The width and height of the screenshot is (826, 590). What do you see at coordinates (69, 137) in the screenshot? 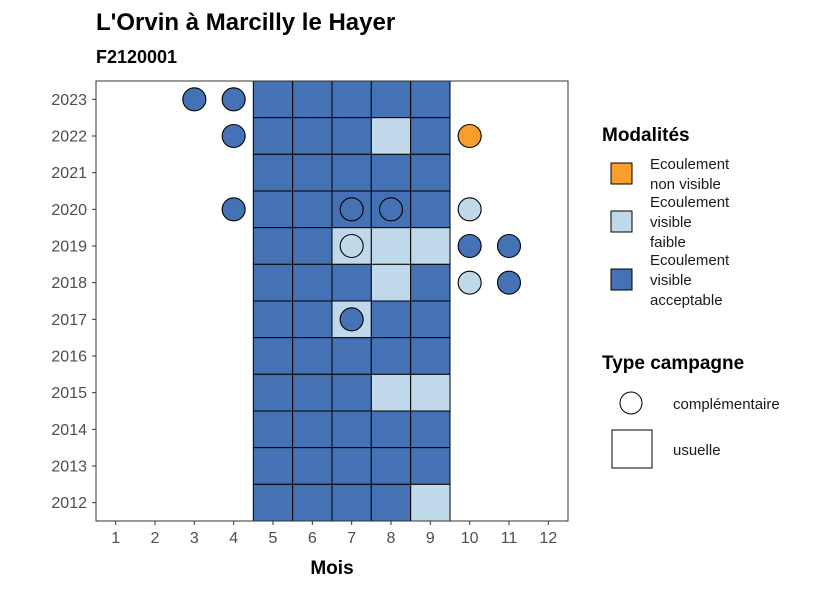
I see `y-tick-label: 2022` at bounding box center [69, 137].